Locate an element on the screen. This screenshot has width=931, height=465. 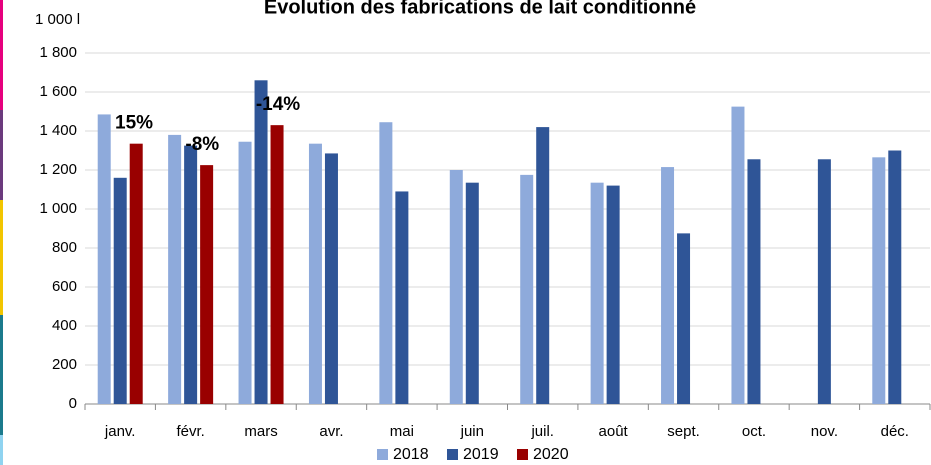
y-tick-label: 1 600 is located at coordinates (58, 91).